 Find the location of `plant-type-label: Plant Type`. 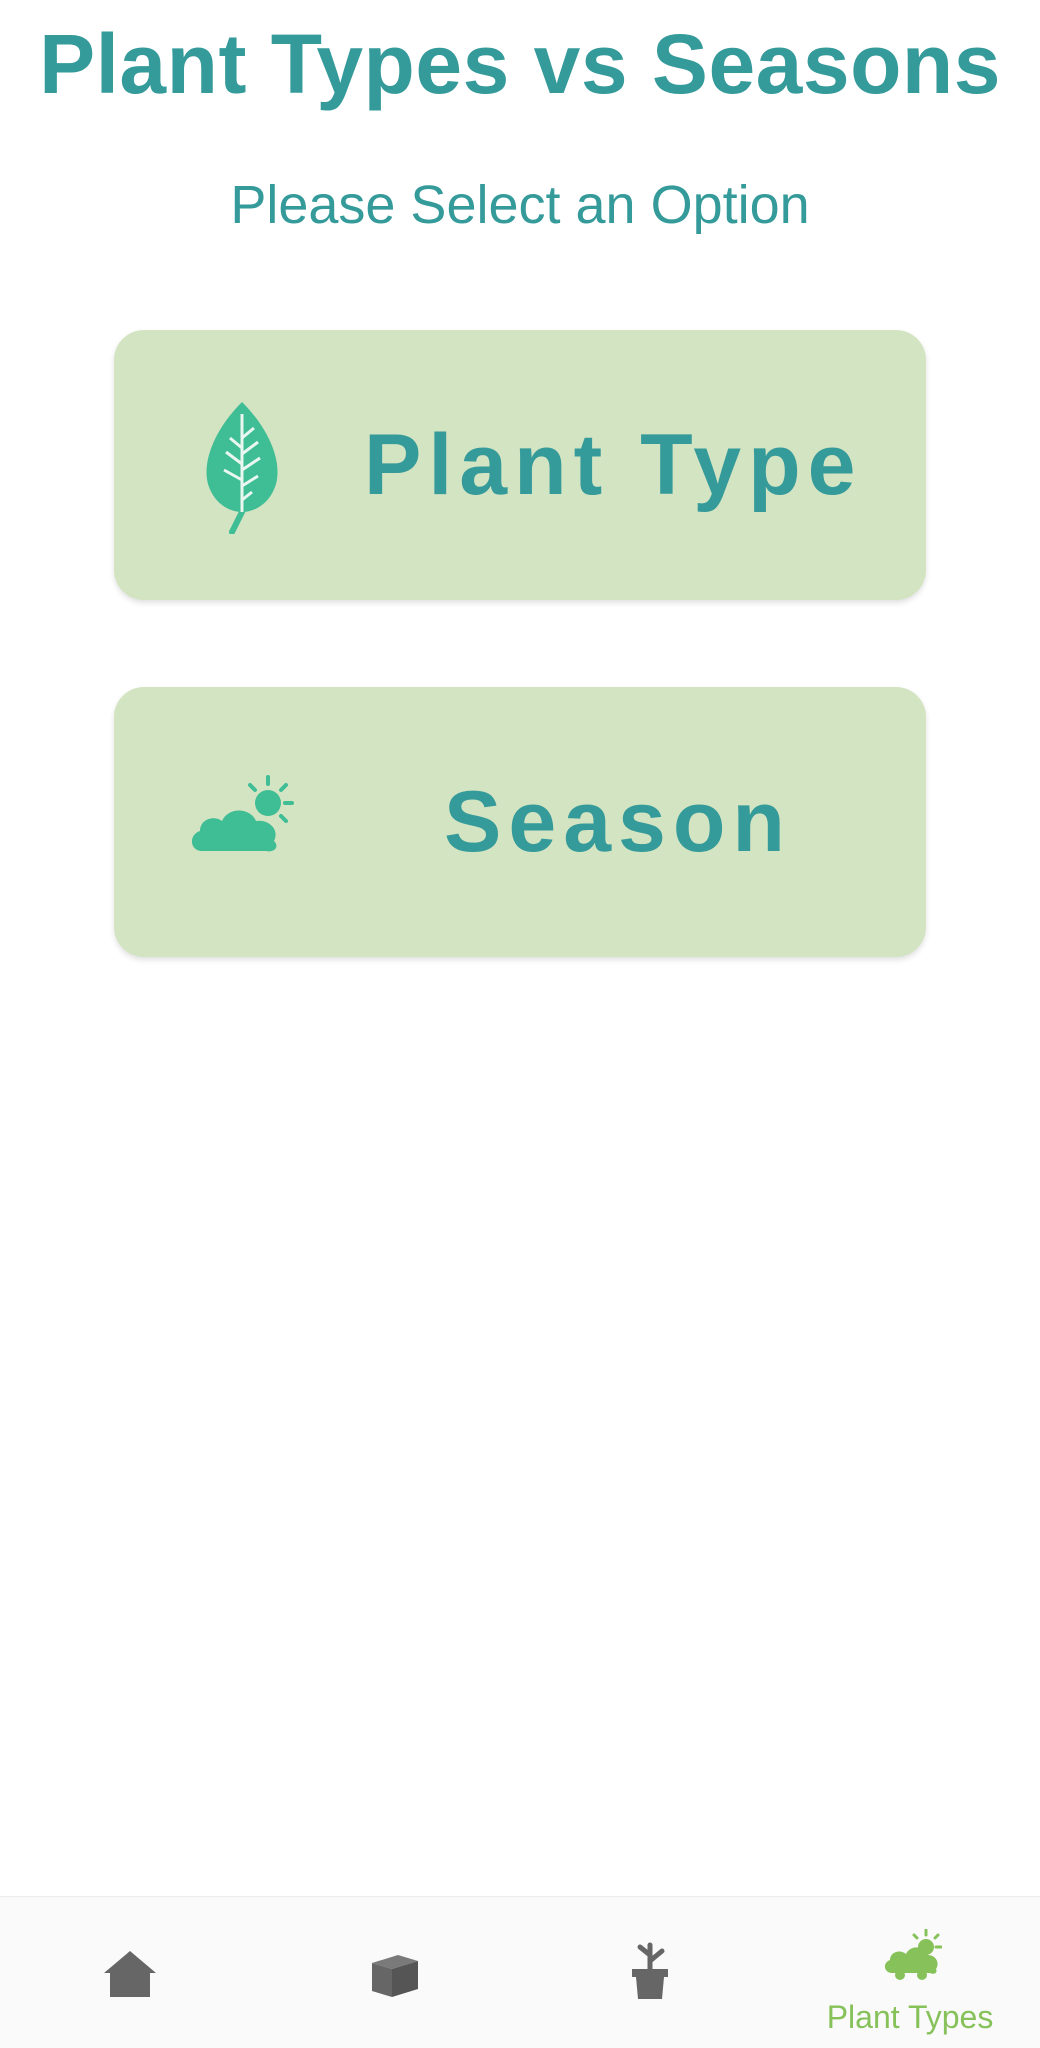

plant-type-label: Plant Type is located at coordinates (613, 465).